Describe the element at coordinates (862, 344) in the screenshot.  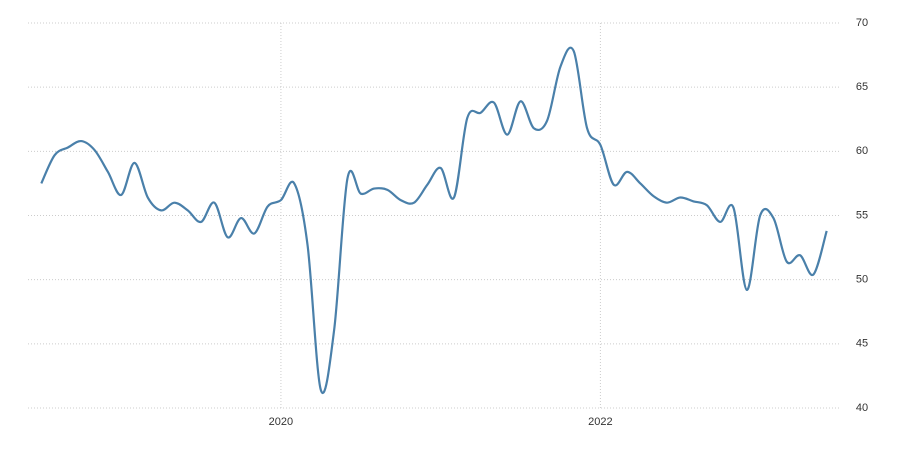
I see `y-tick-label: 45` at that location.